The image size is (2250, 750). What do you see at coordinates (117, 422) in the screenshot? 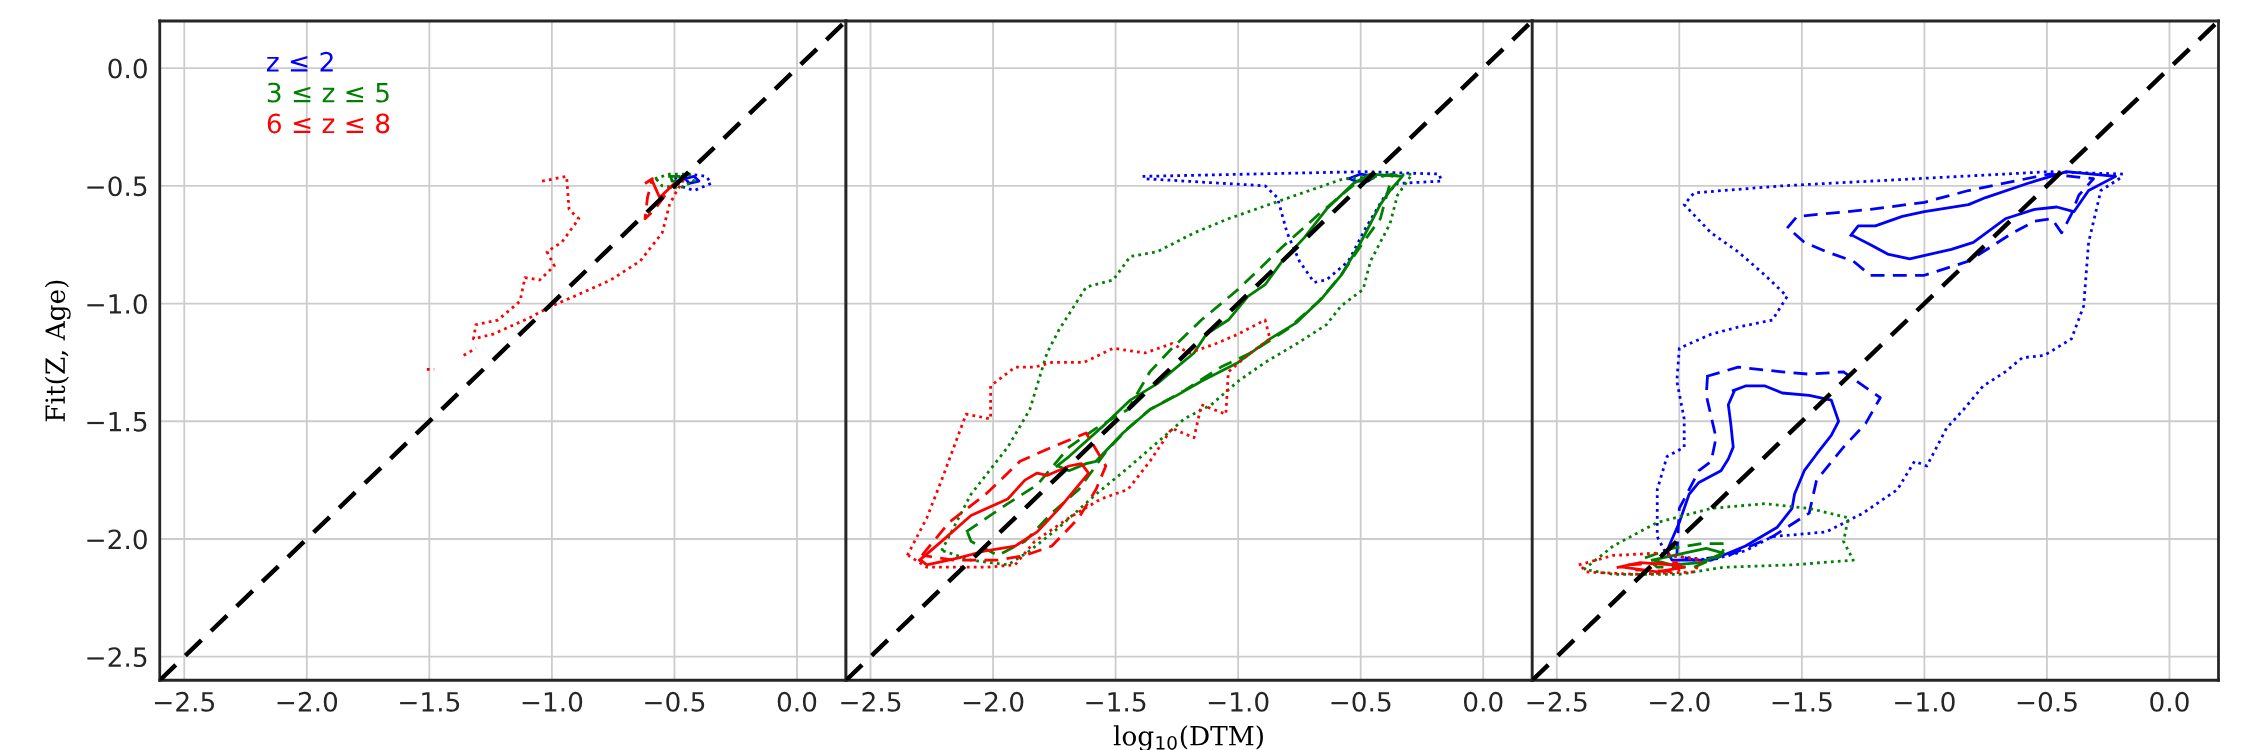
I see `y-tick-label: −1.5` at bounding box center [117, 422].